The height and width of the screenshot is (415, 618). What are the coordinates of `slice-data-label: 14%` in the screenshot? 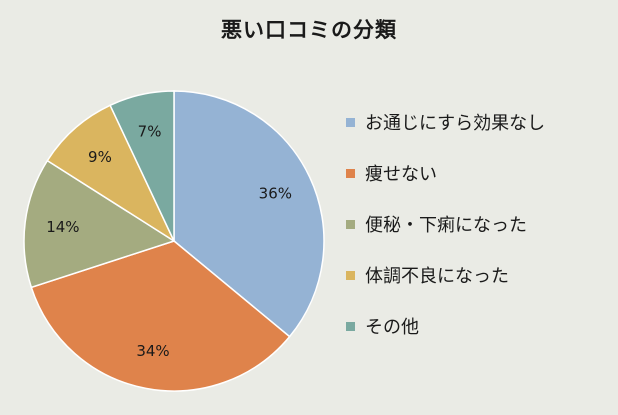 It's located at (62, 227).